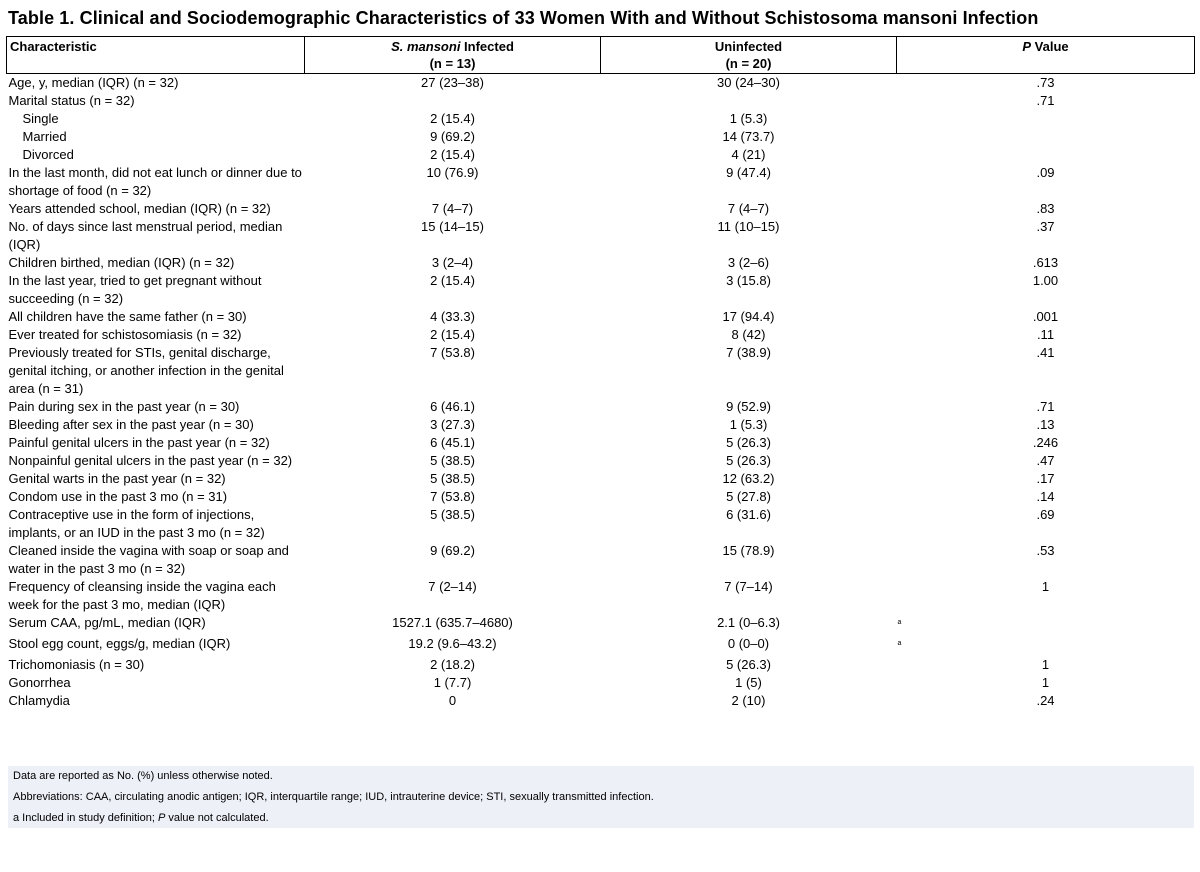  What do you see at coordinates (748, 316) in the screenshot?
I see `row-uninfected-value: 17 (94.4)` at bounding box center [748, 316].